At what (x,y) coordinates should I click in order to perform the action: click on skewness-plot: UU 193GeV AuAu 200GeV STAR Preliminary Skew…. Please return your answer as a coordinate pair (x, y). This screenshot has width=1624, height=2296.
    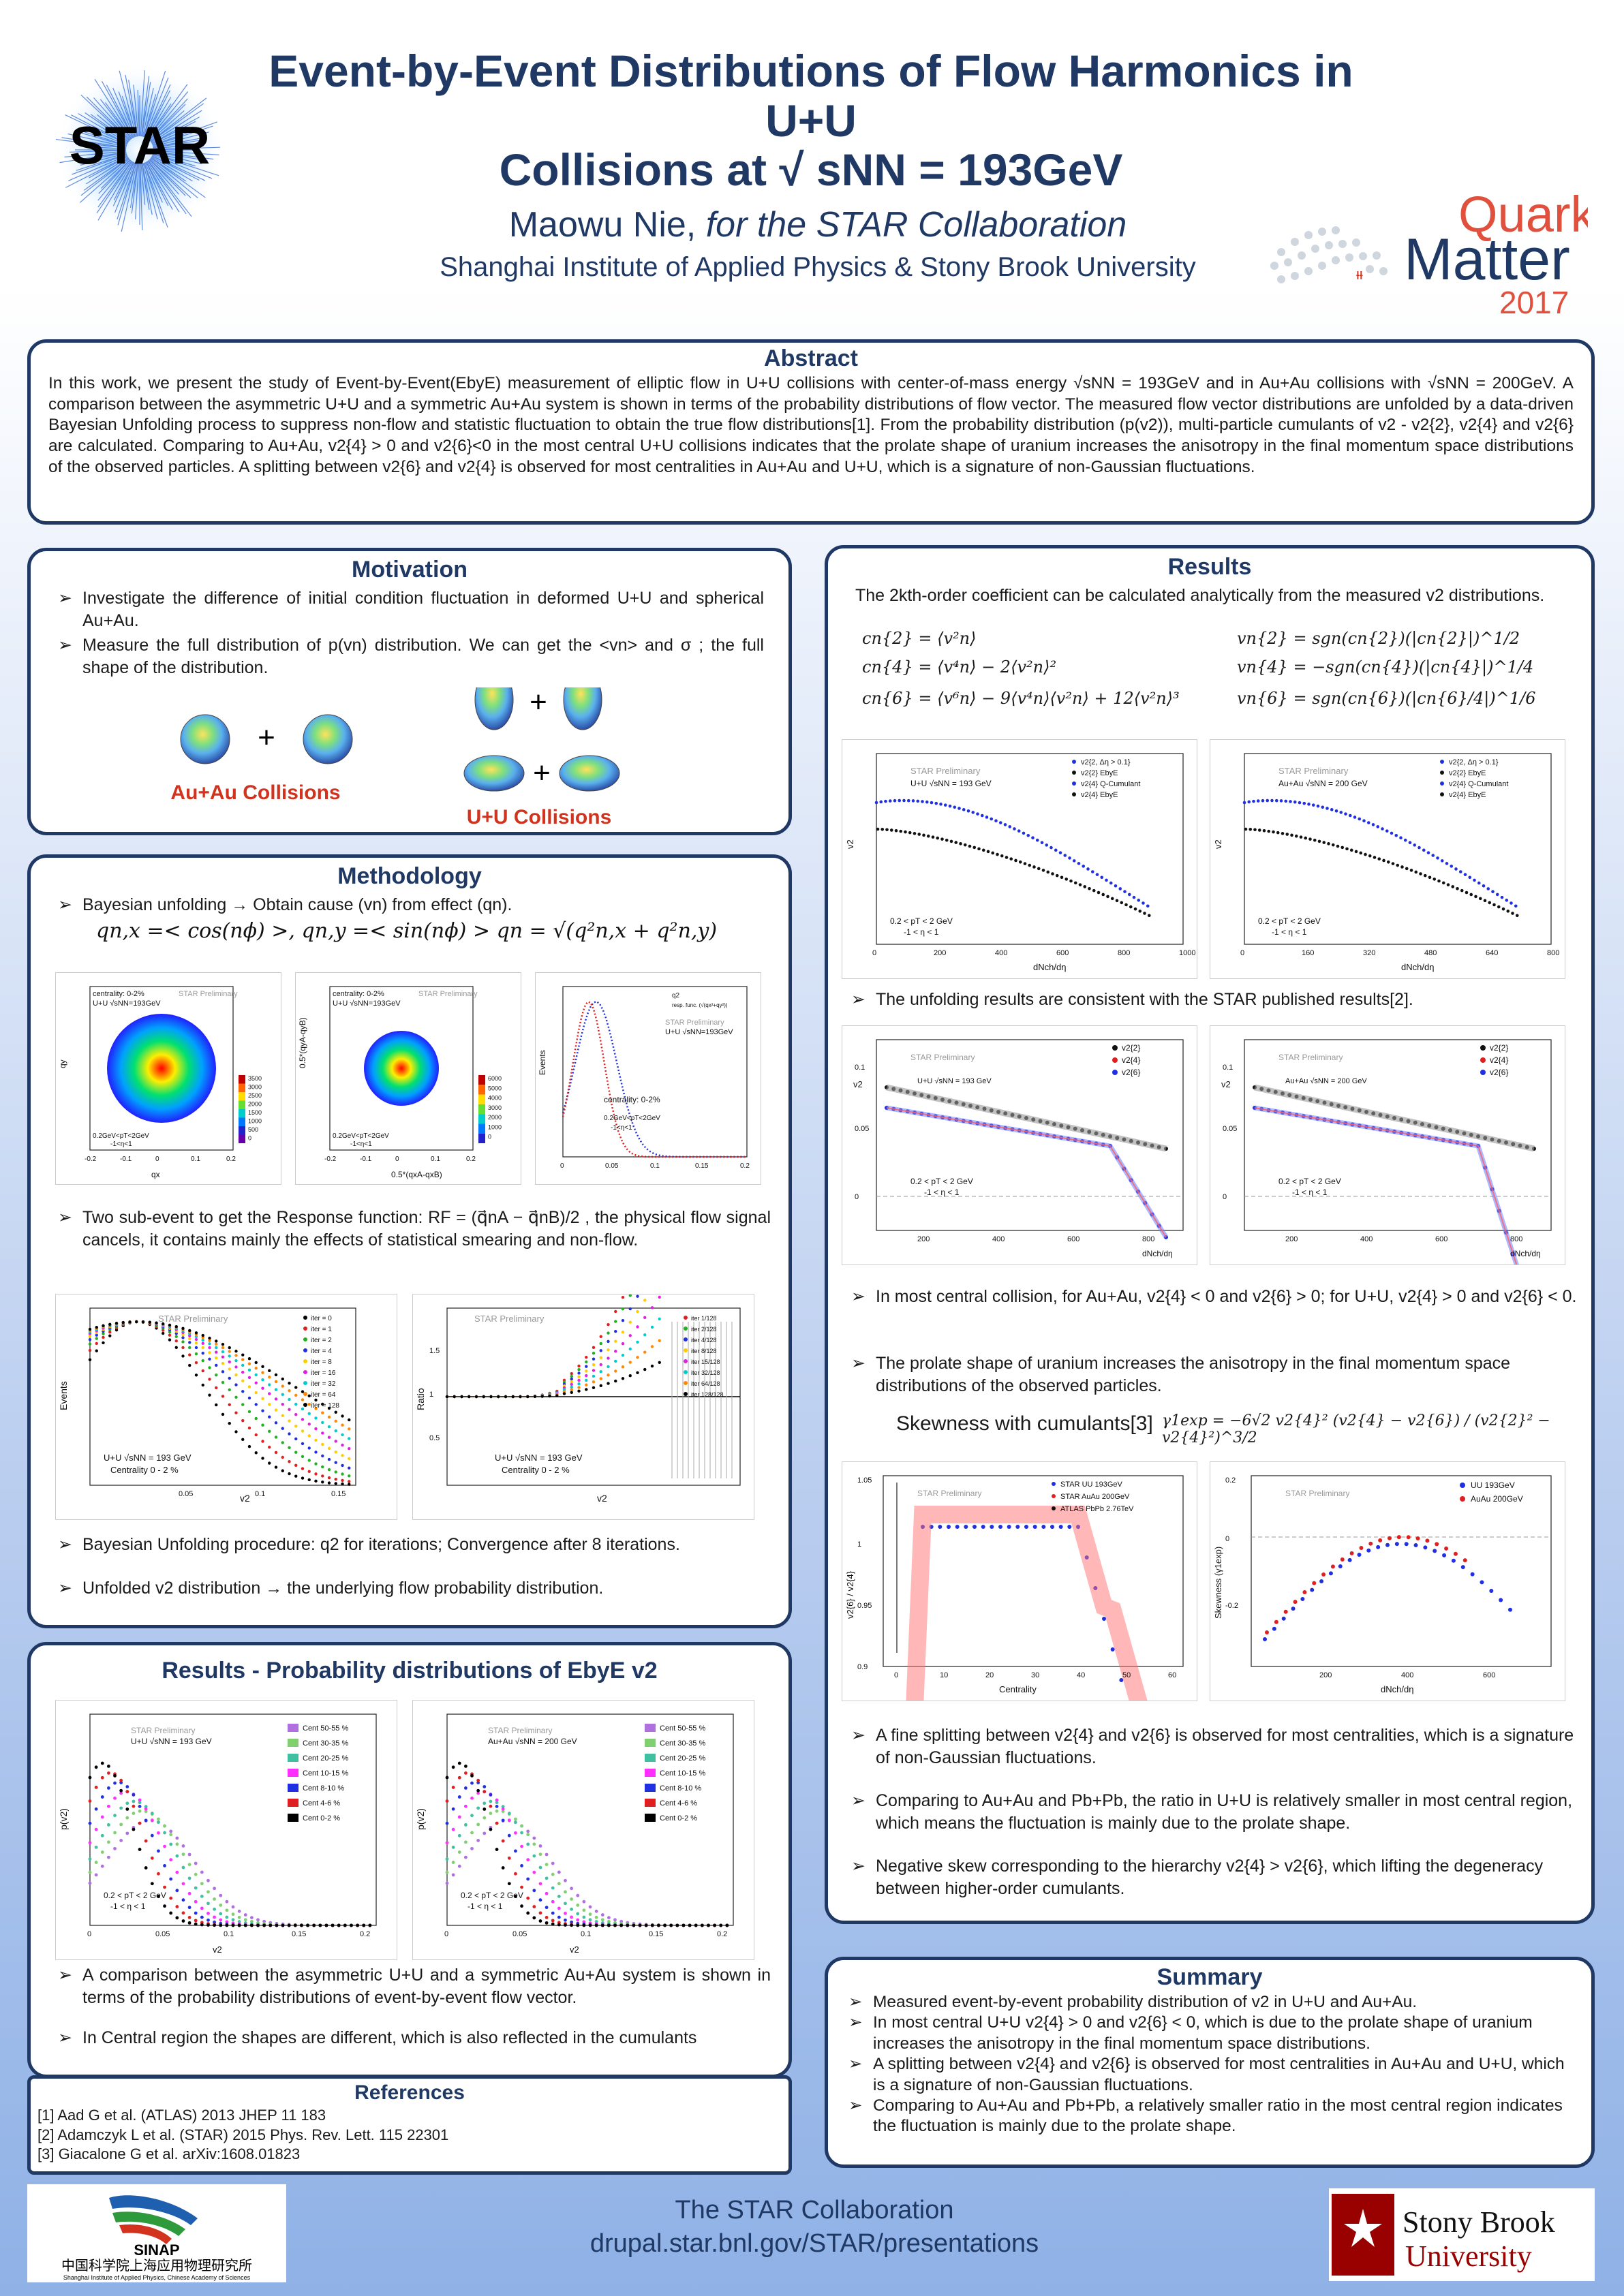
    Looking at the image, I should click on (1387, 1581).